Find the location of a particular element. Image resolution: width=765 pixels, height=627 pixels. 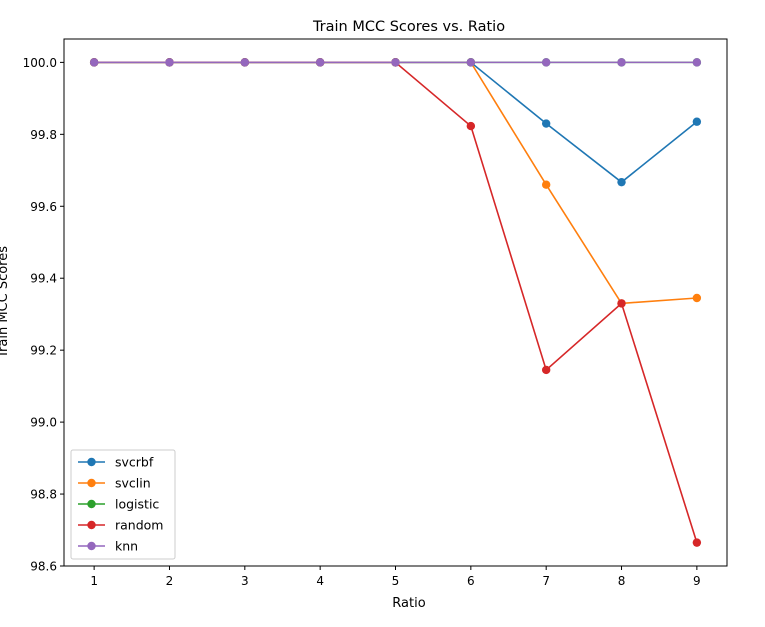

x-axis-label: Ratio is located at coordinates (408, 603).